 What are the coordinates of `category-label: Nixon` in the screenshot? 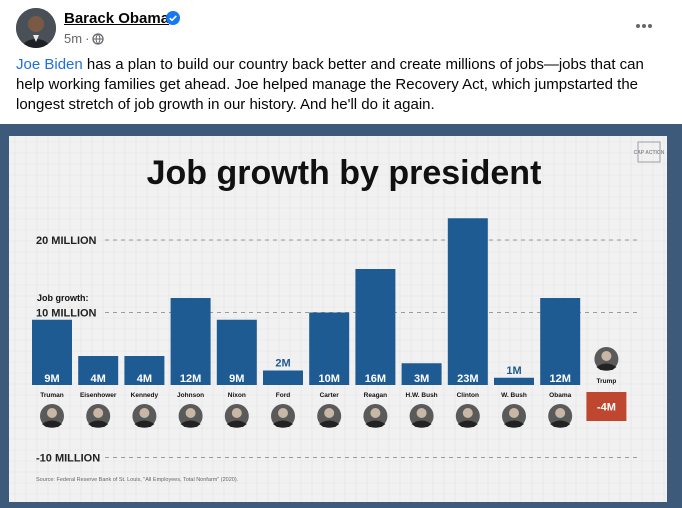 It's located at (237, 395).